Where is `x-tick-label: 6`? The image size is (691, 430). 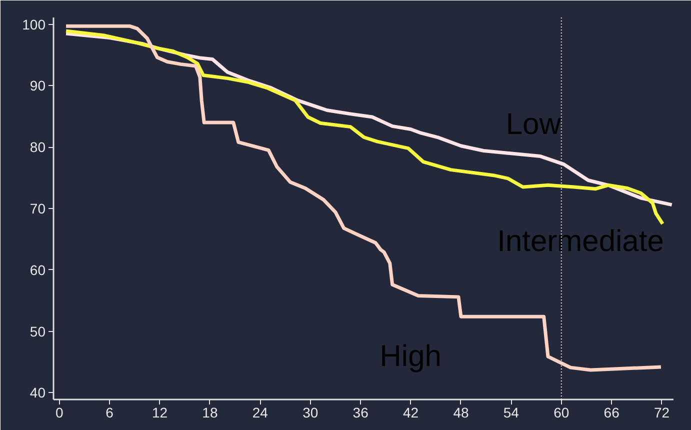 x-tick-label: 6 is located at coordinates (110, 412).